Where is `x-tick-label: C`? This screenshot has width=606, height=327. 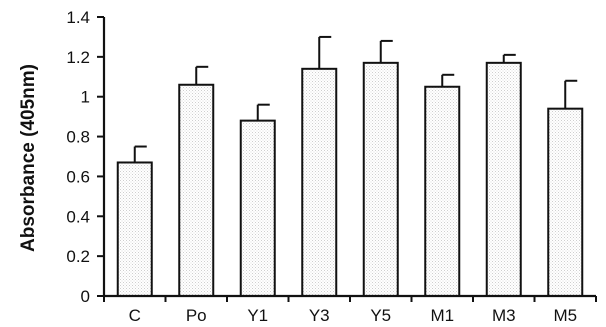
x-tick-label: C is located at coordinates (135, 315).